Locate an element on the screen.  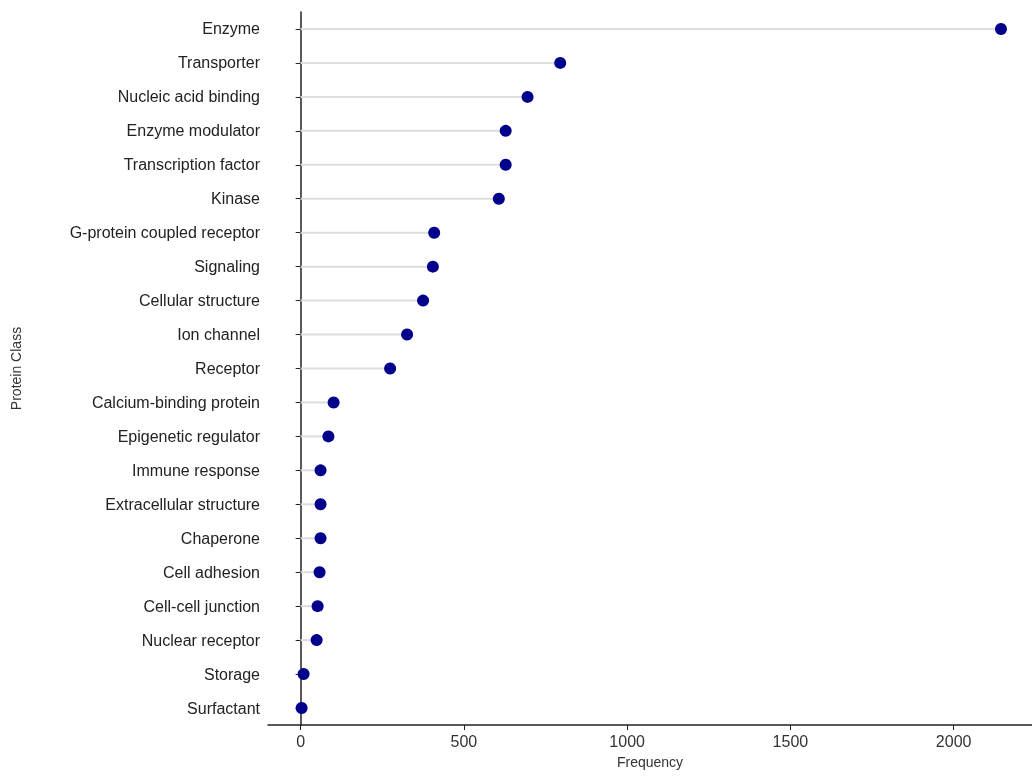
y-tick-label: Transporter is located at coordinates (219, 63).